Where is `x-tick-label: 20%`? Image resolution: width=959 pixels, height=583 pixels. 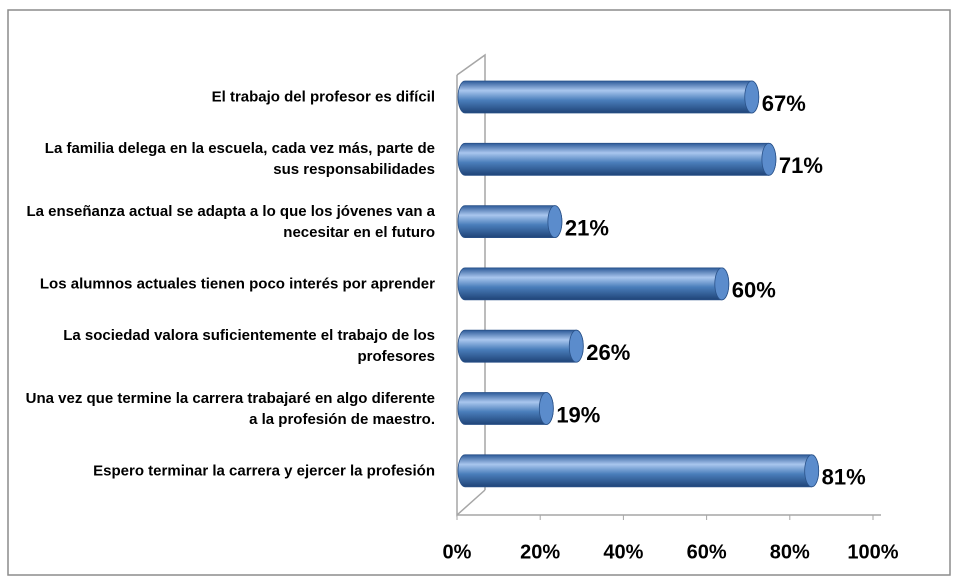
x-tick-label: 20% is located at coordinates (540, 552).